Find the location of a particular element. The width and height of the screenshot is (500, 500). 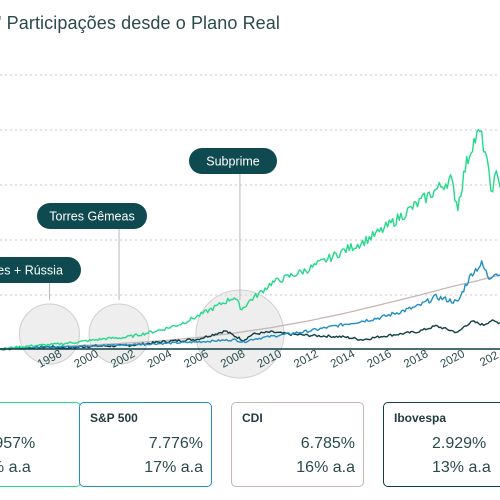

x-tick-label-3: 2004 is located at coordinates (160, 359).